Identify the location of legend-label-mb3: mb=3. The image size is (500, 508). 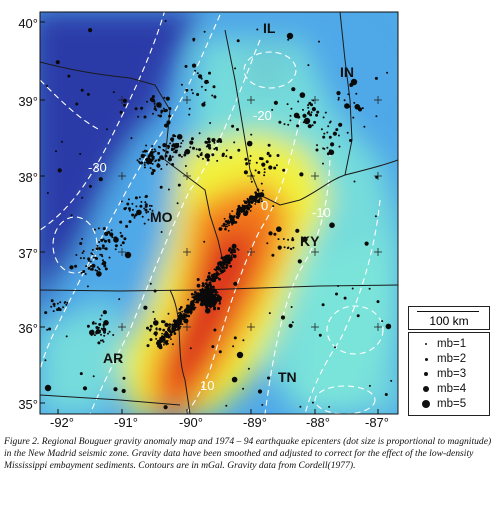
(452, 374).